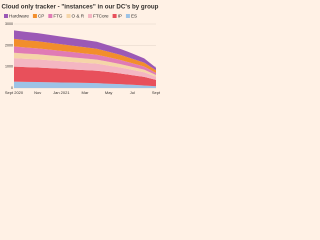 The height and width of the screenshot is (240, 320). Describe the element at coordinates (9, 45) in the screenshot. I see `y-tick-label: 2000` at that location.